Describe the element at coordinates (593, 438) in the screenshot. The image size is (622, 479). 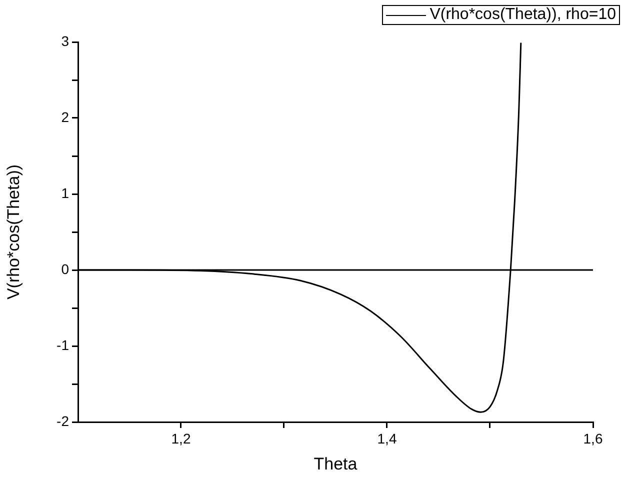
I see `x-tick-label: 1,6` at that location.